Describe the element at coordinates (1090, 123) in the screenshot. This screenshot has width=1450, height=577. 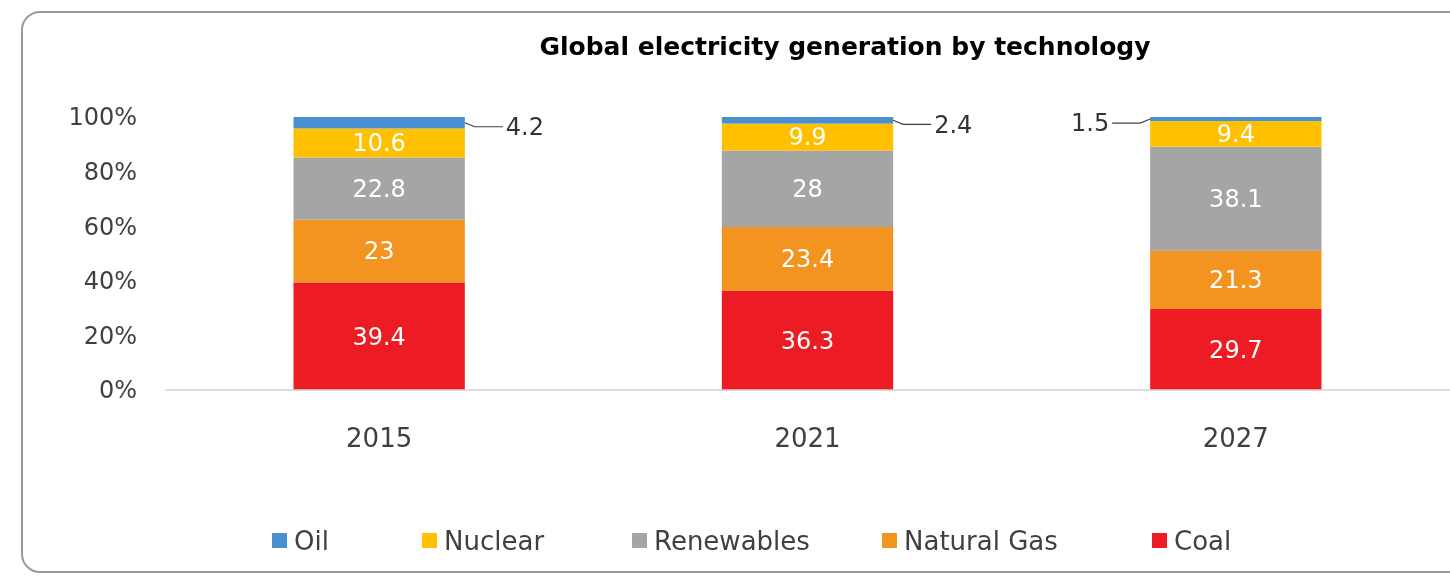
I see `data-label: 1.5` at that location.